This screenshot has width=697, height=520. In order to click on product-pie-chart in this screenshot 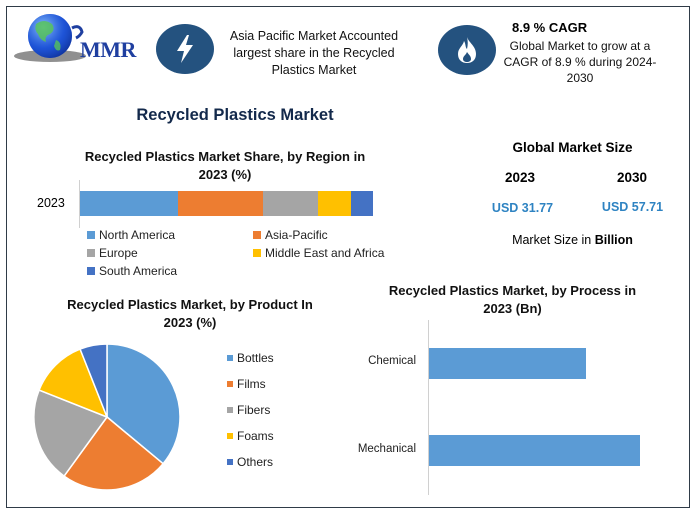, I will do `click(107, 417)`.